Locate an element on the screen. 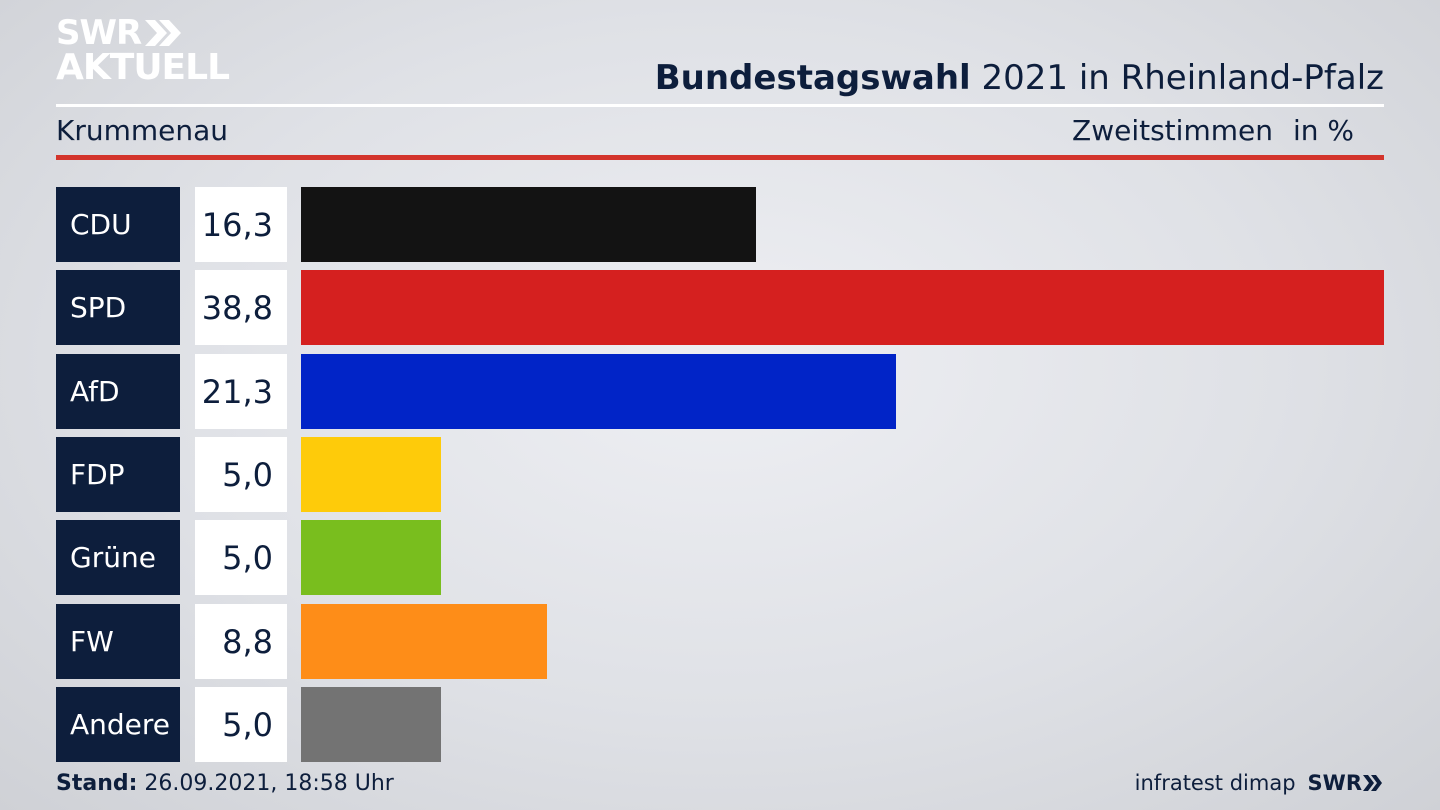 The height and width of the screenshot is (810, 1440). value-label: 8,8 is located at coordinates (241, 641).